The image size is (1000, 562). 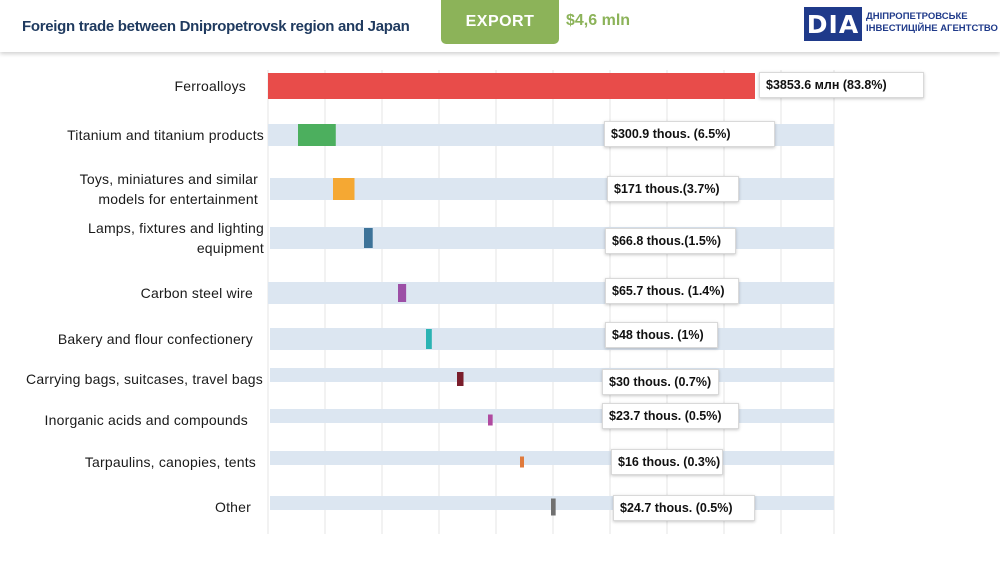 I want to click on category-label-line: Titanium and titanium products, so click(x=165, y=135).